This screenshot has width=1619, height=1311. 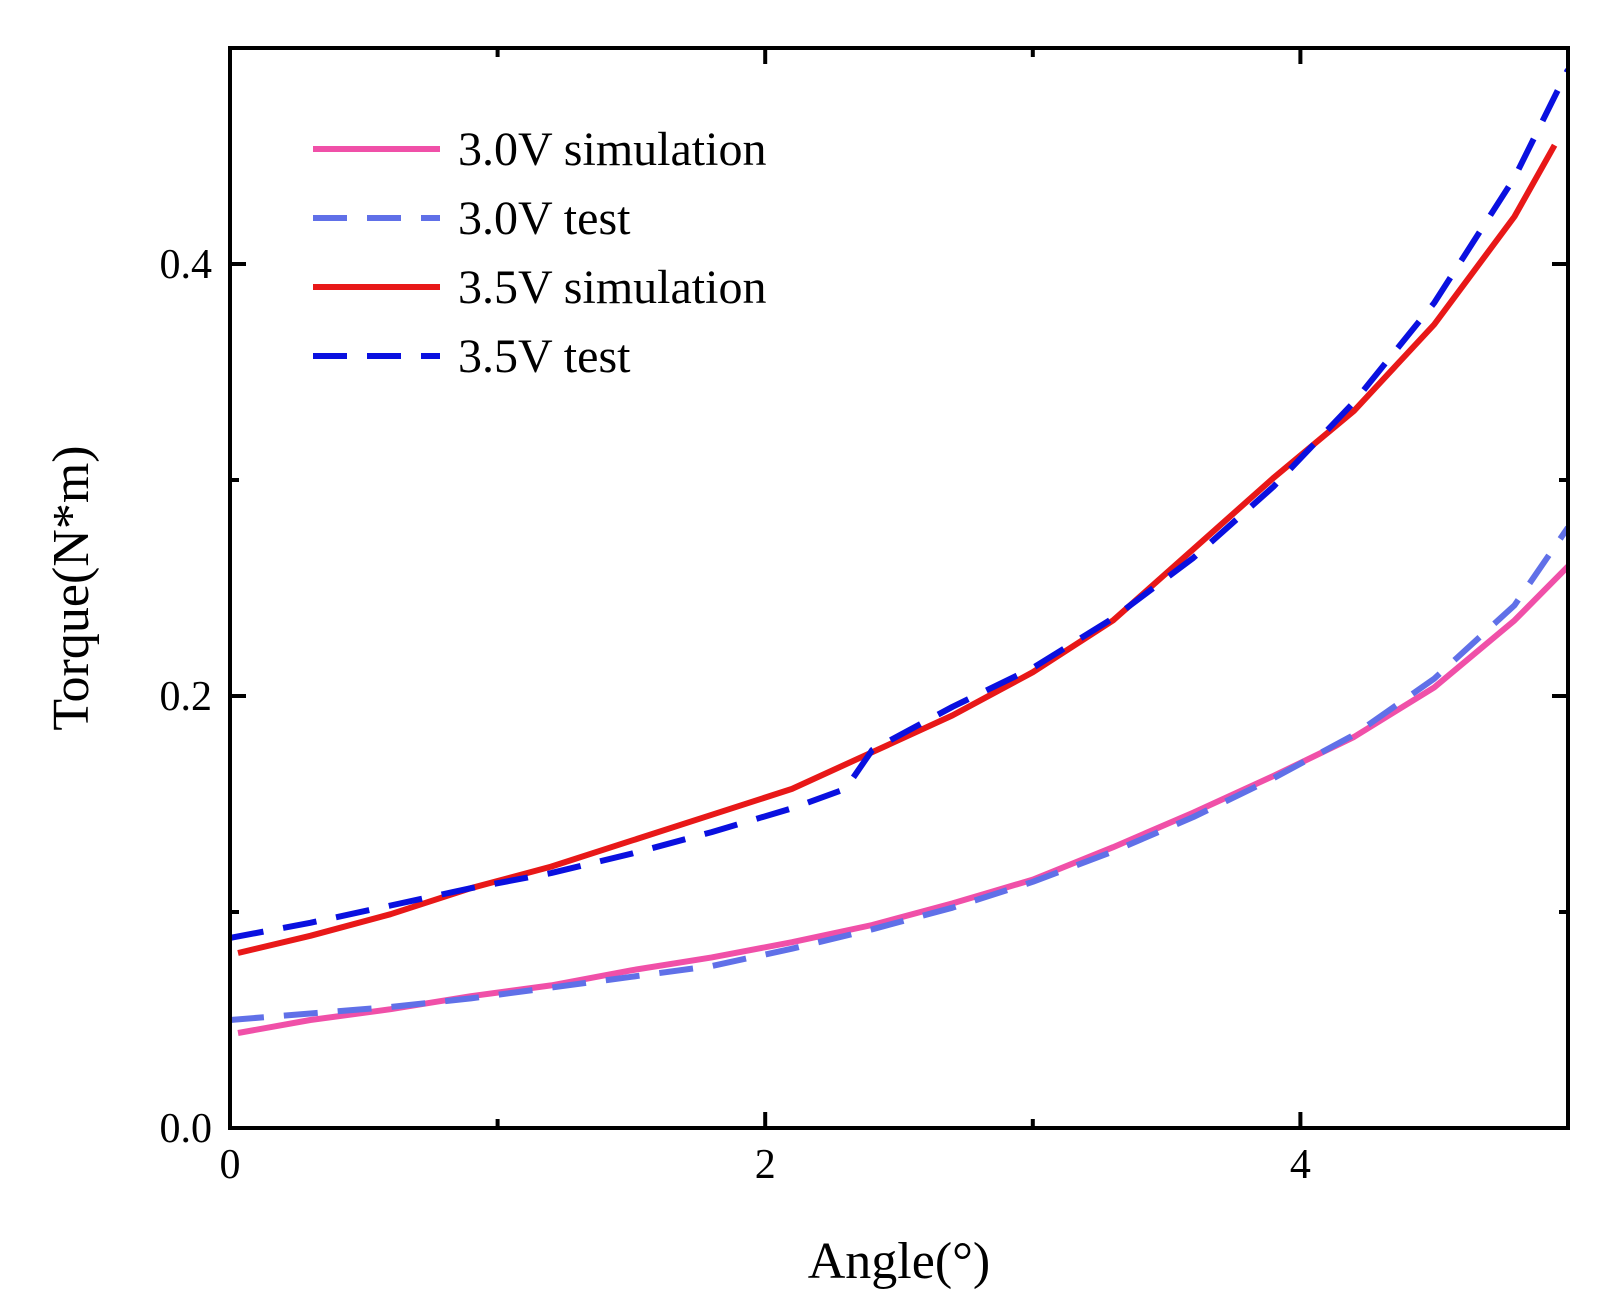 What do you see at coordinates (230, 1165) in the screenshot?
I see `x-tick-label: 0` at bounding box center [230, 1165].